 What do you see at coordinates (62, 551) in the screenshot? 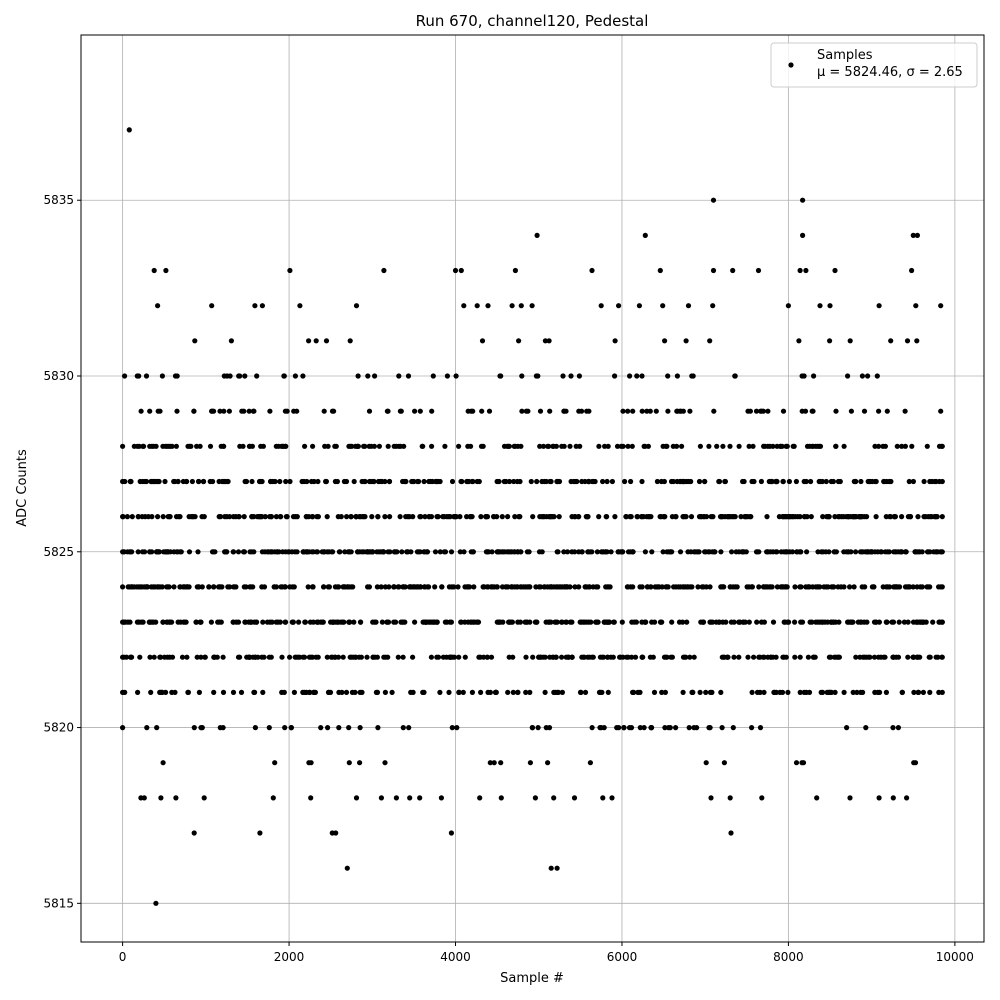
I see `y-axis-ticks: 5815 5820 5825 5830 5835` at bounding box center [62, 551].